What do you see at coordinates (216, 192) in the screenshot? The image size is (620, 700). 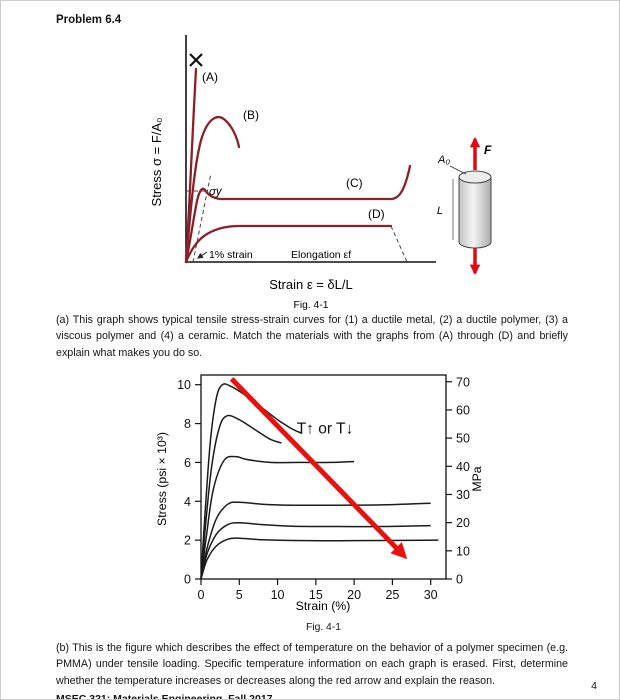 I see `fig1-label-sigma-y: σy` at bounding box center [216, 192].